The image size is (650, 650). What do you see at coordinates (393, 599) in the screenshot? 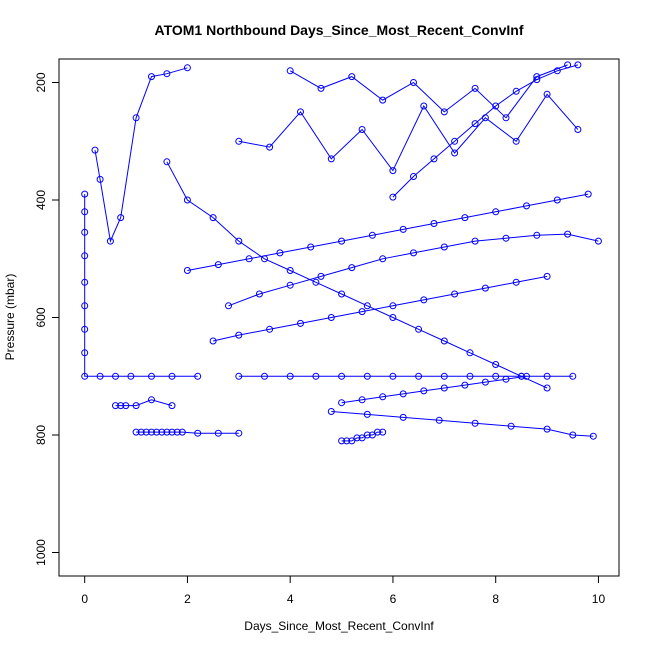
I see `x-tick-label: 6` at bounding box center [393, 599].